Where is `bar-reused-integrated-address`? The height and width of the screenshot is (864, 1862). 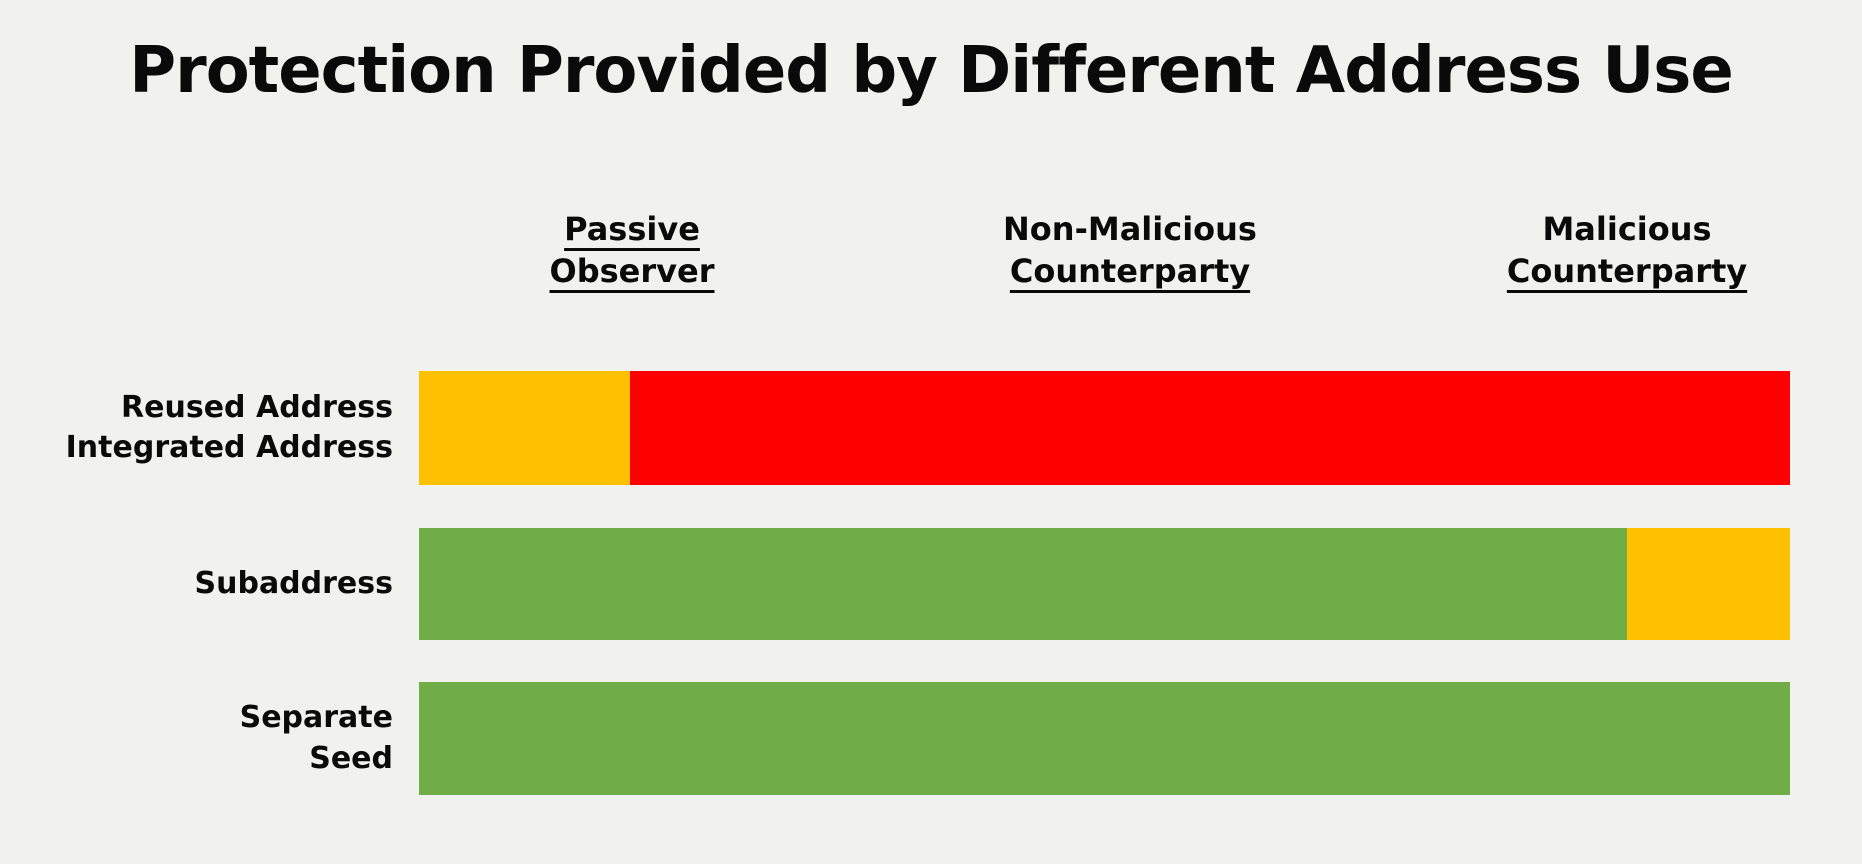 bar-reused-integrated-address is located at coordinates (1104, 428).